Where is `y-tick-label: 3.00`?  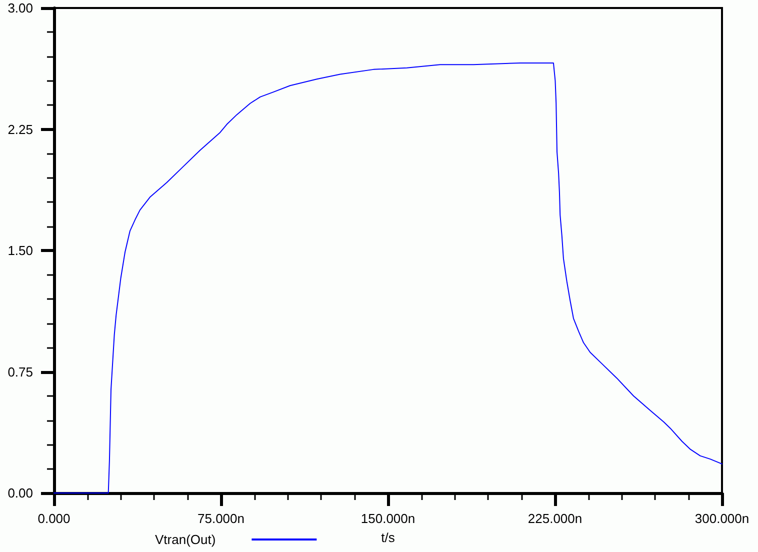
y-tick-label: 3.00 is located at coordinates (20, 8).